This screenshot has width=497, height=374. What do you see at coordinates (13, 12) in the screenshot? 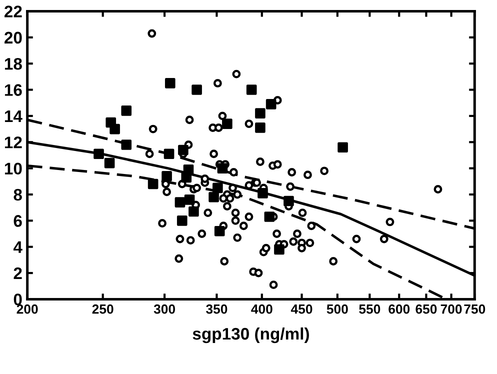
I see `y-tick-label: 22` at bounding box center [13, 12].